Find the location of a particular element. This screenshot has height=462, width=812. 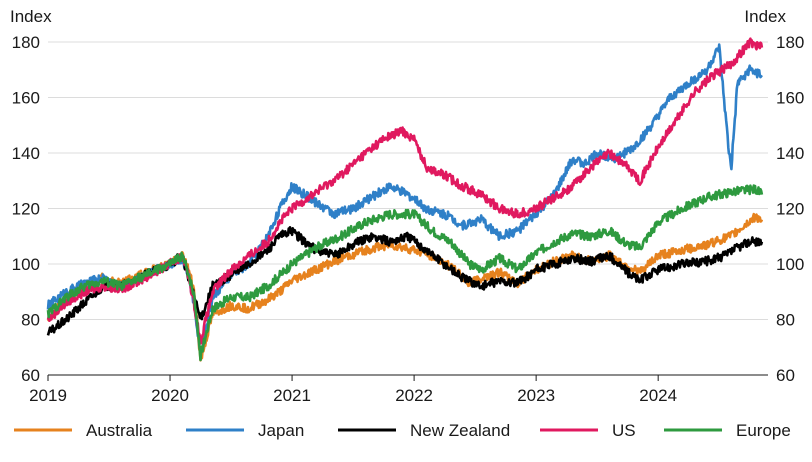

legend-label-australia: Australia is located at coordinates (119, 430).